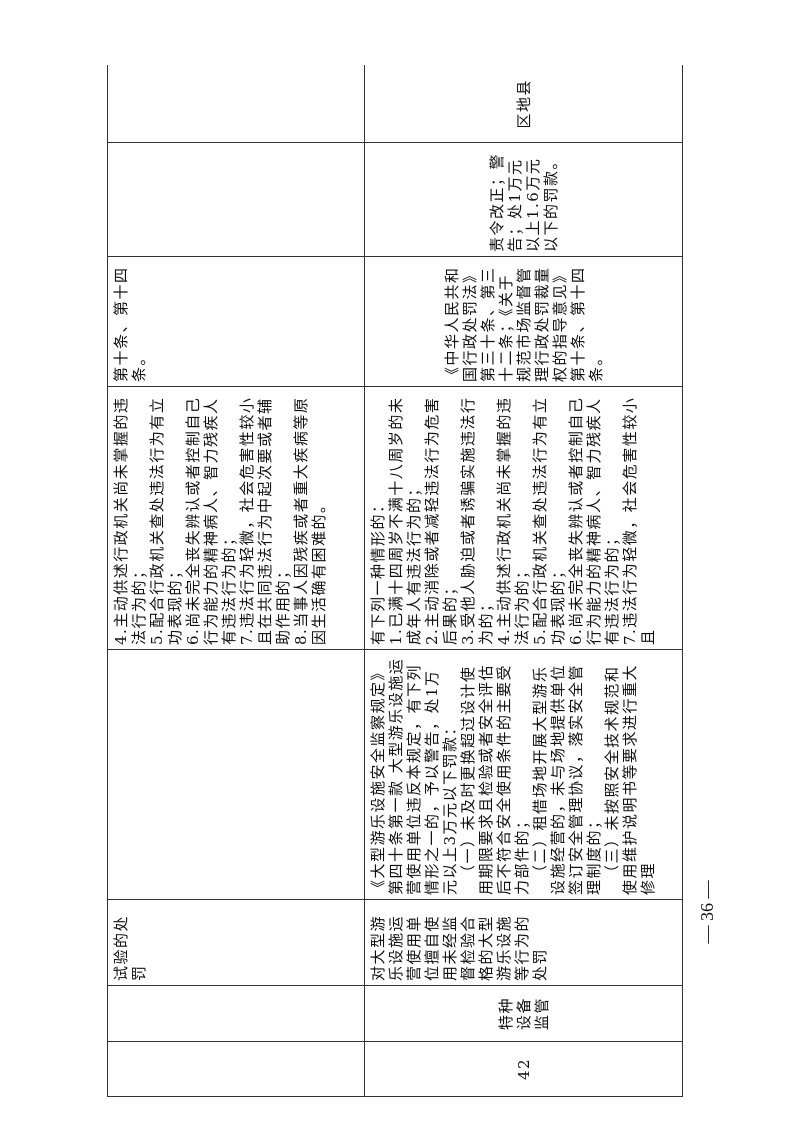 This screenshot has height=1122, width=793. Describe the element at coordinates (236, 942) in the screenshot. I see `item-cell: 试验的处罚` at that location.